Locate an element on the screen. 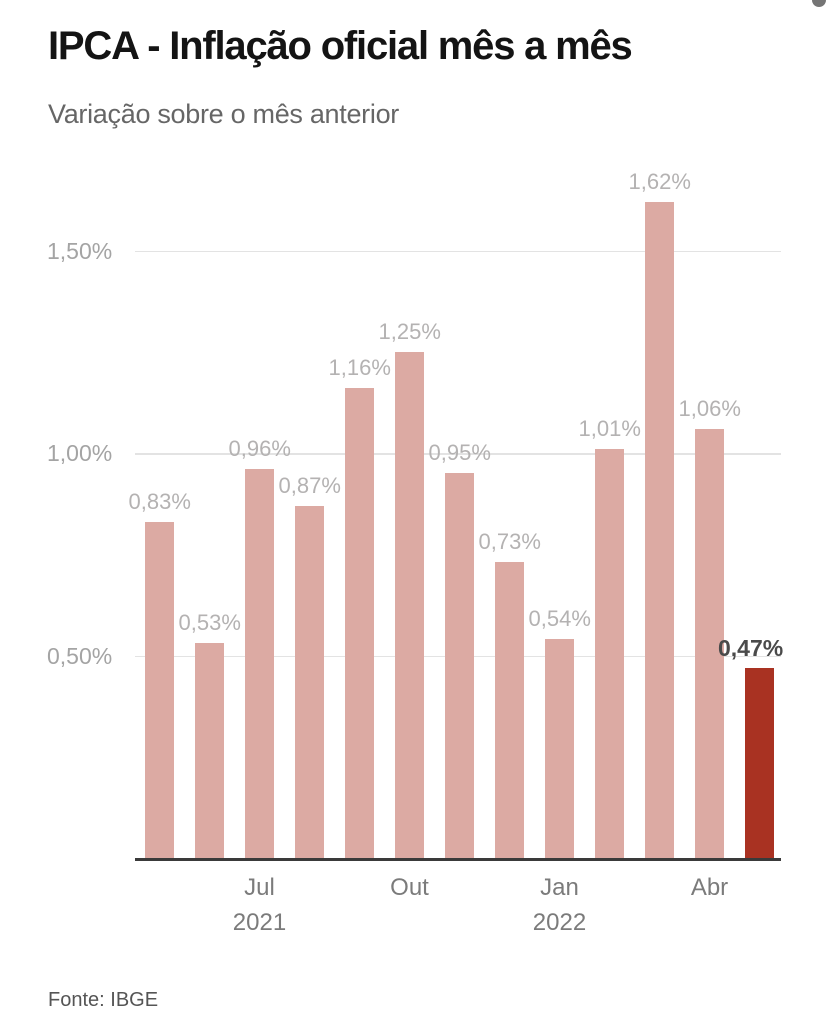 The width and height of the screenshot is (828, 1033). y-axis-tick-label: 1,00% is located at coordinates (80, 453).